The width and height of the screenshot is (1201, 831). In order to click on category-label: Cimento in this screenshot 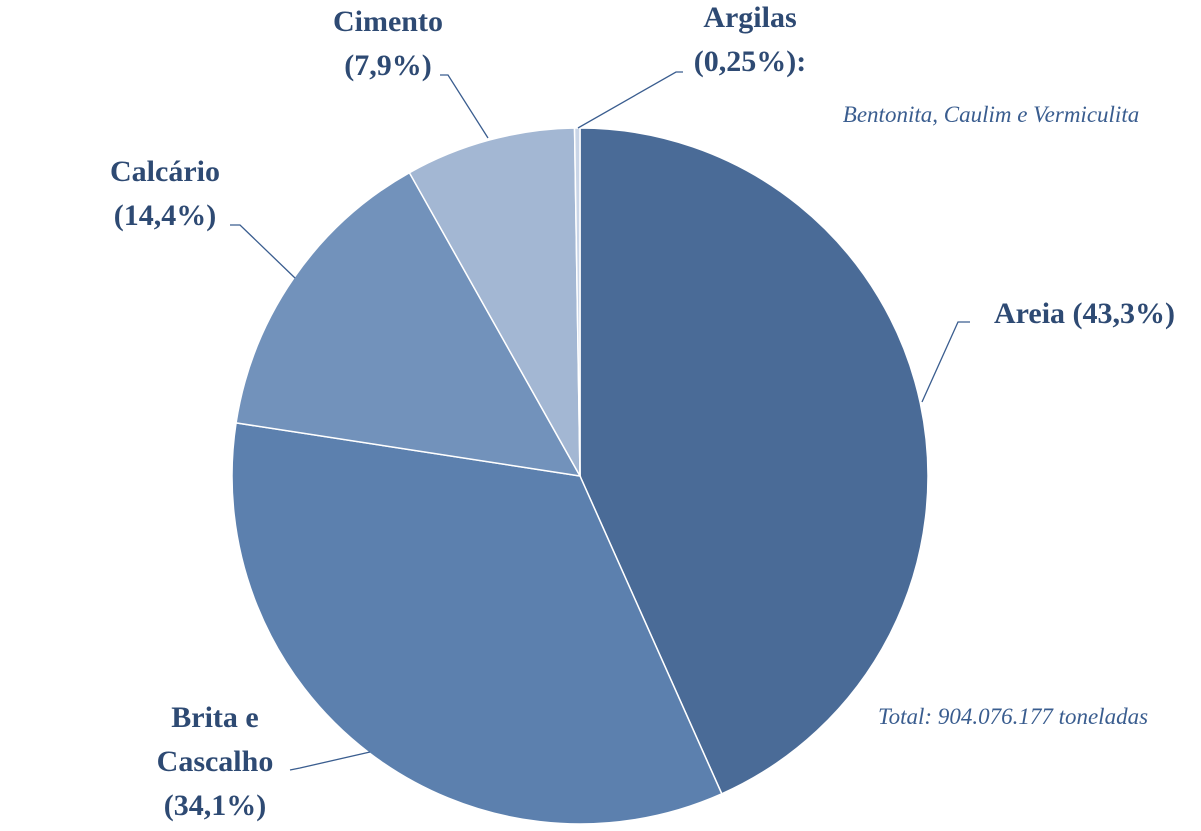, I will do `click(388, 21)`.